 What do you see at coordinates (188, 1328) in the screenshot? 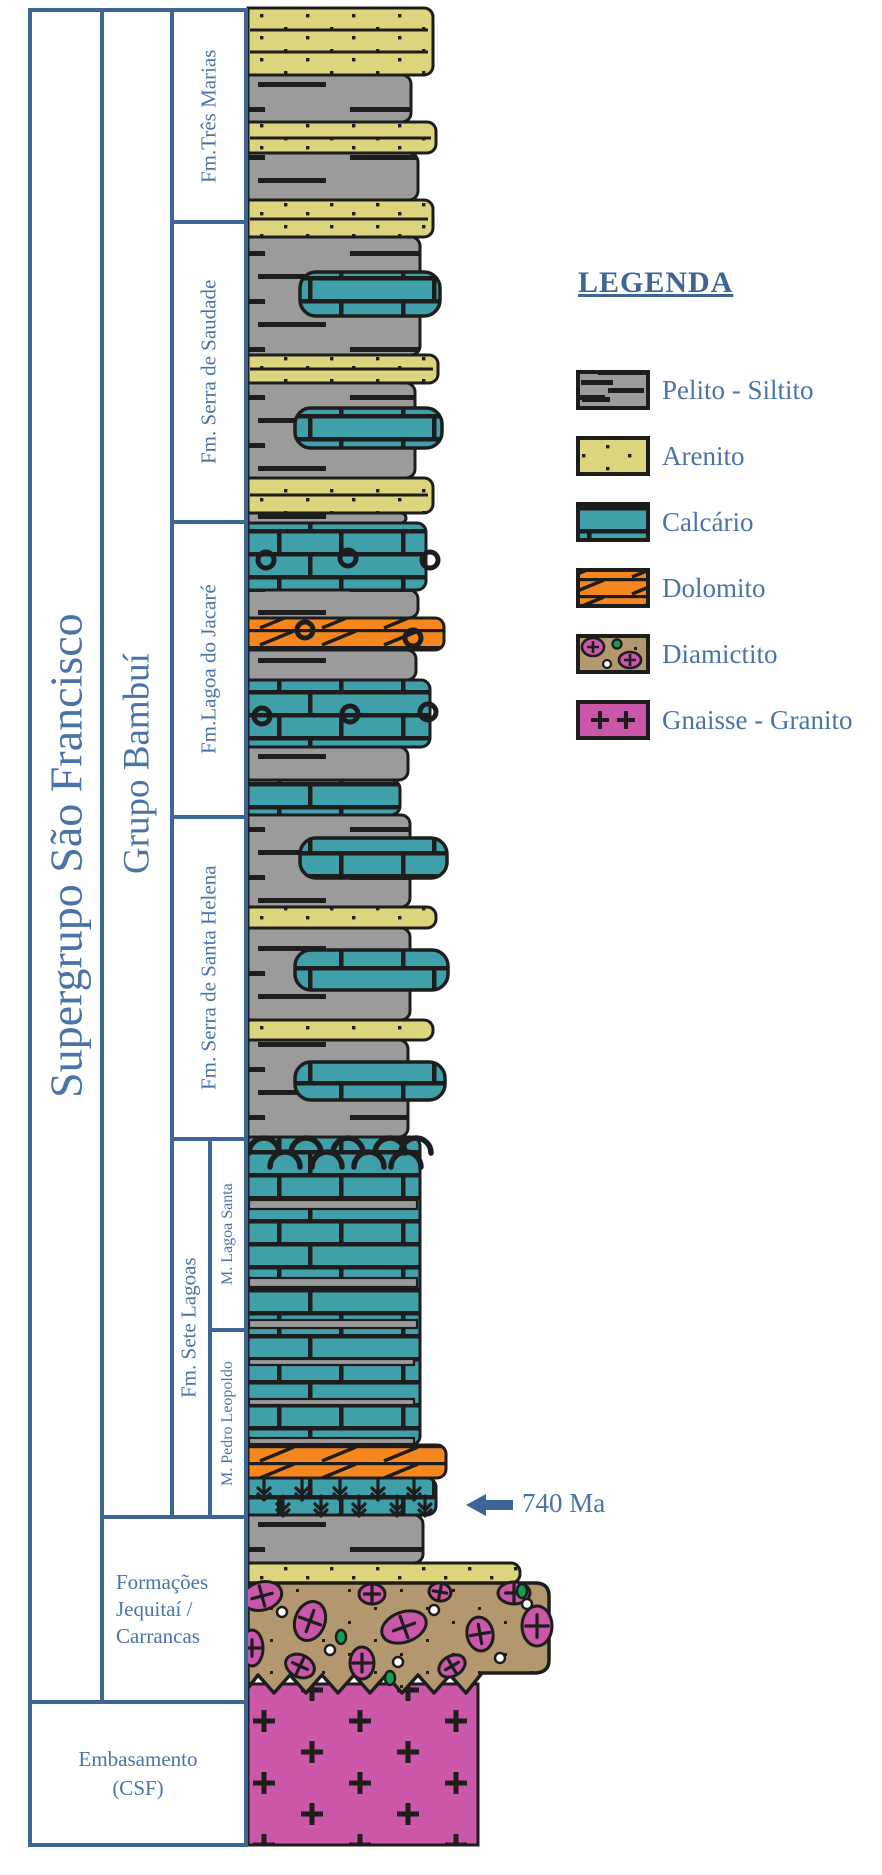
I see `formation-label-sete-lagoas: Fm. Sete Lagoas` at bounding box center [188, 1328].